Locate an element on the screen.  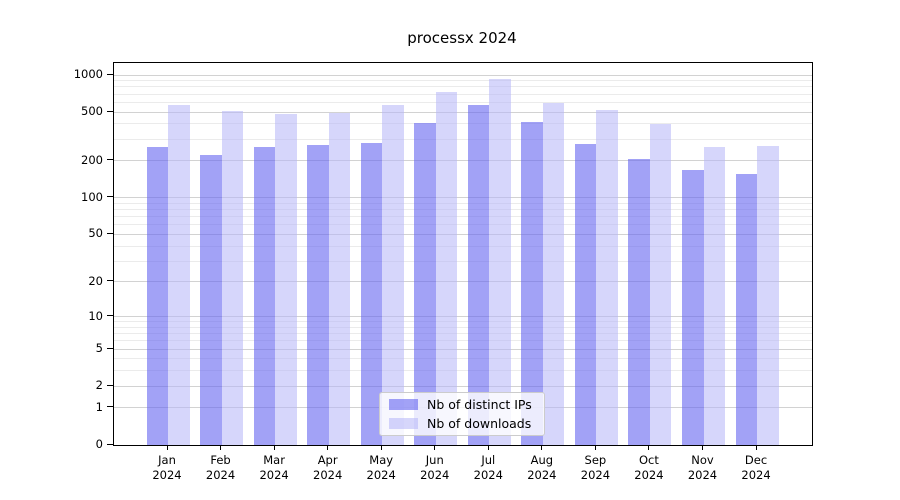
legend-label-distinct-ips: Nb of distinct IPs is located at coordinates (479, 404).